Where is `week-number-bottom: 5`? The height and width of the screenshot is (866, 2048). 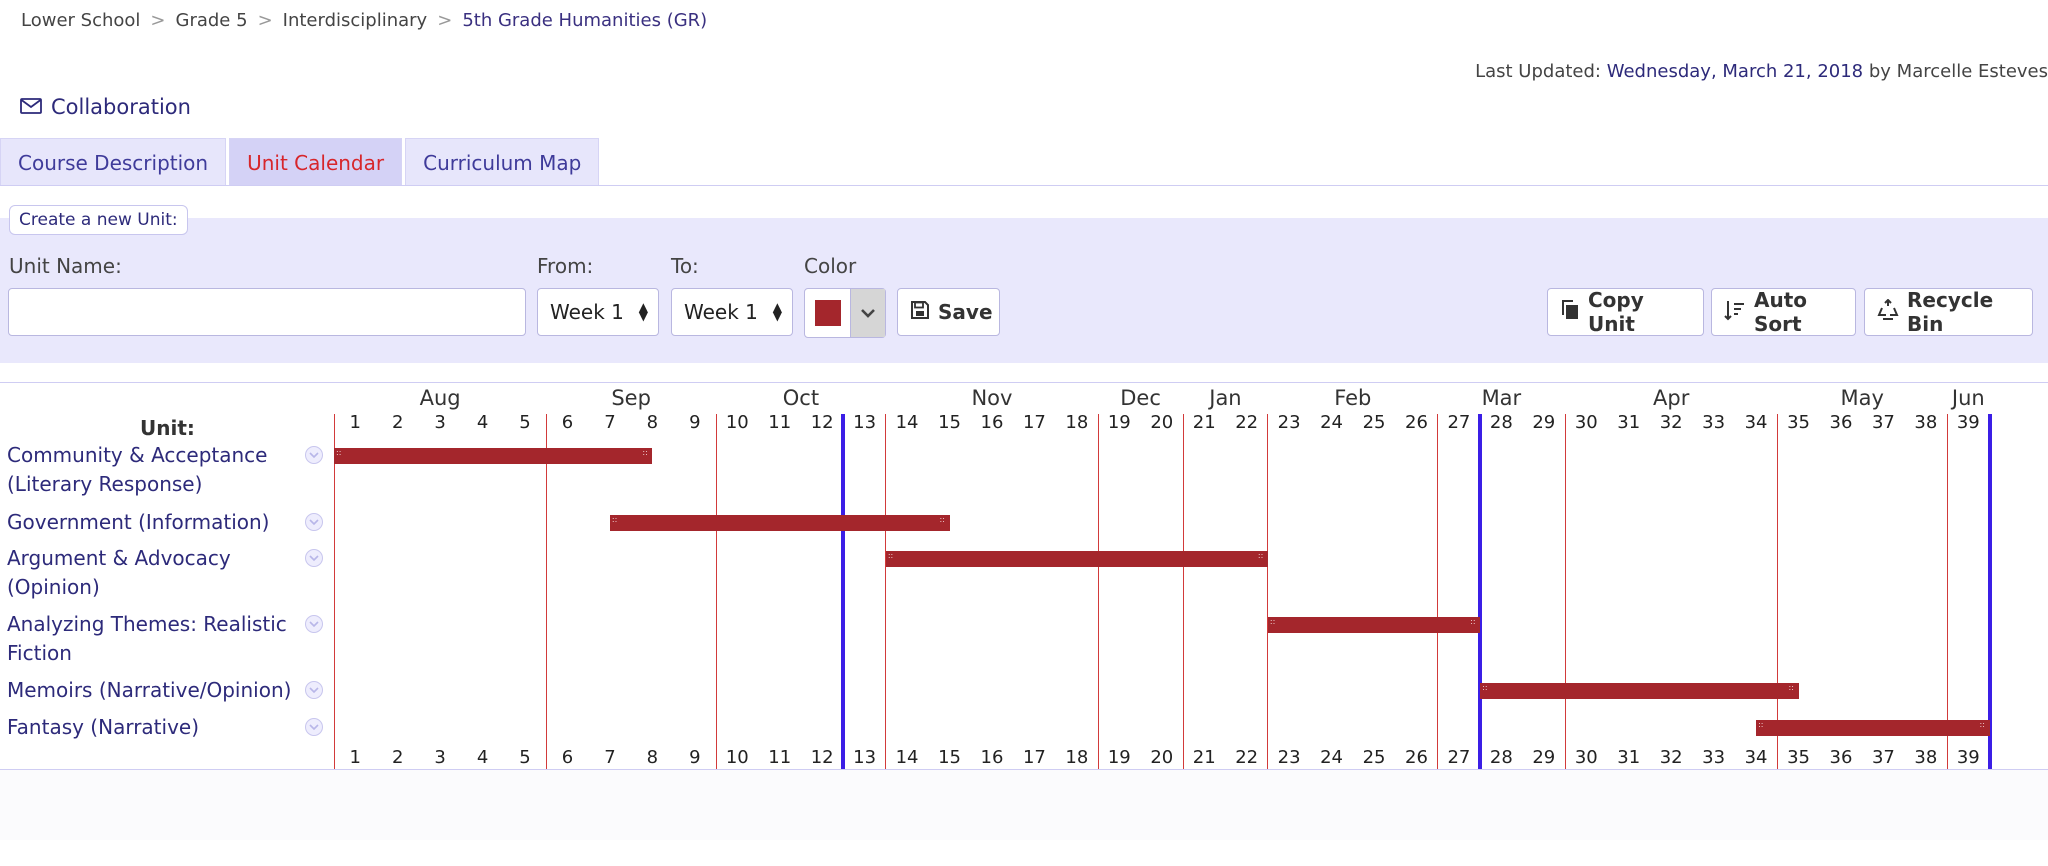
week-number-bottom: 5 is located at coordinates (525, 757).